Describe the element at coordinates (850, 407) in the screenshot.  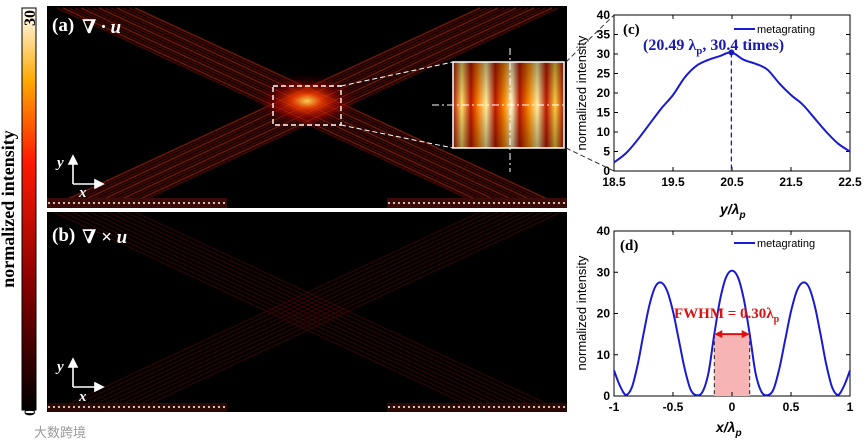
I see `d-xtick-label: 1` at that location.